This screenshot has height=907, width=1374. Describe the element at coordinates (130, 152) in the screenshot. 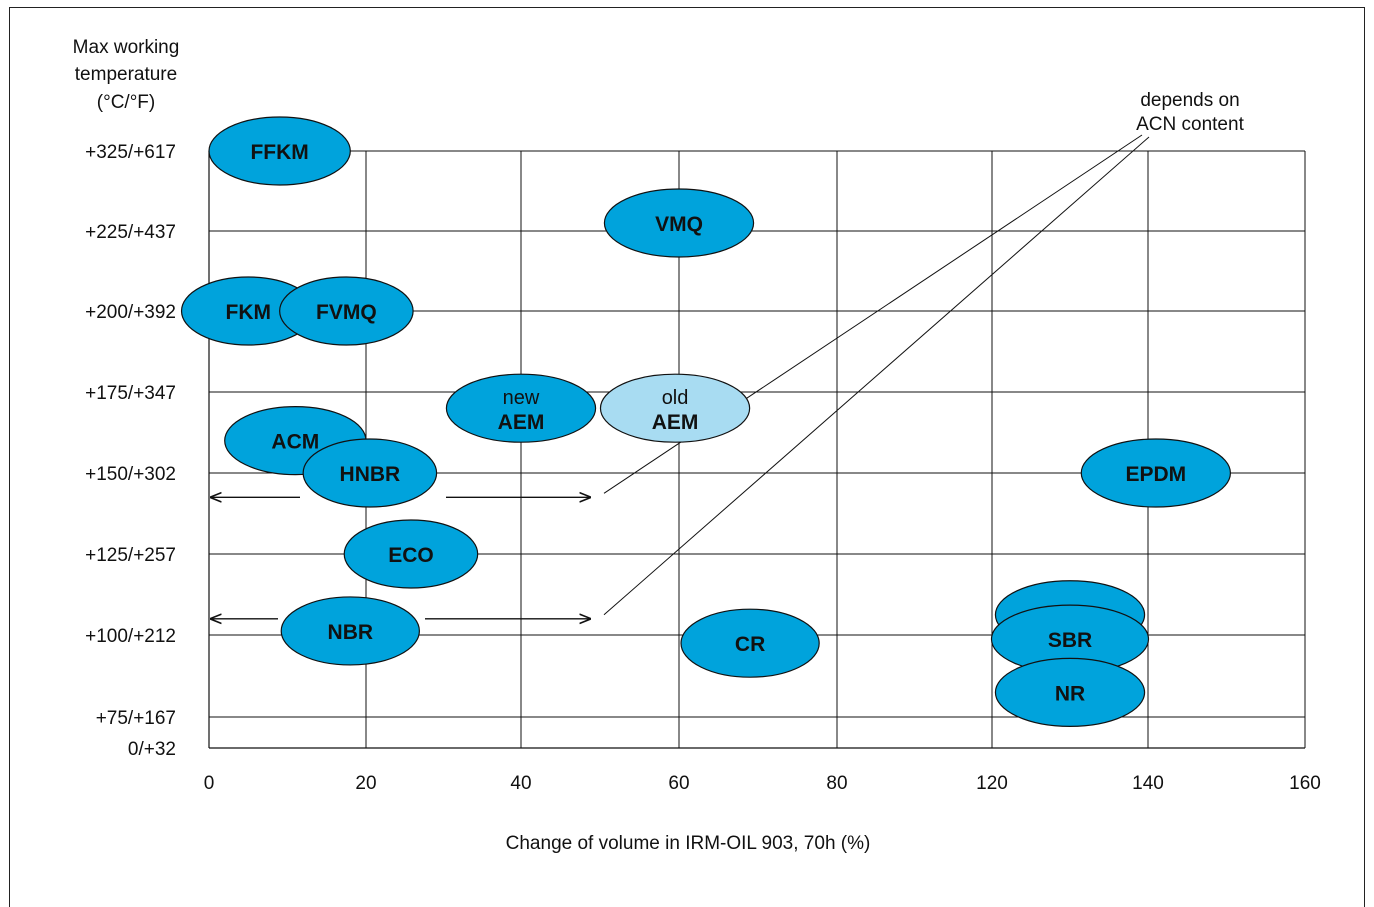

I see `y-tick-label: +325/+617` at that location.